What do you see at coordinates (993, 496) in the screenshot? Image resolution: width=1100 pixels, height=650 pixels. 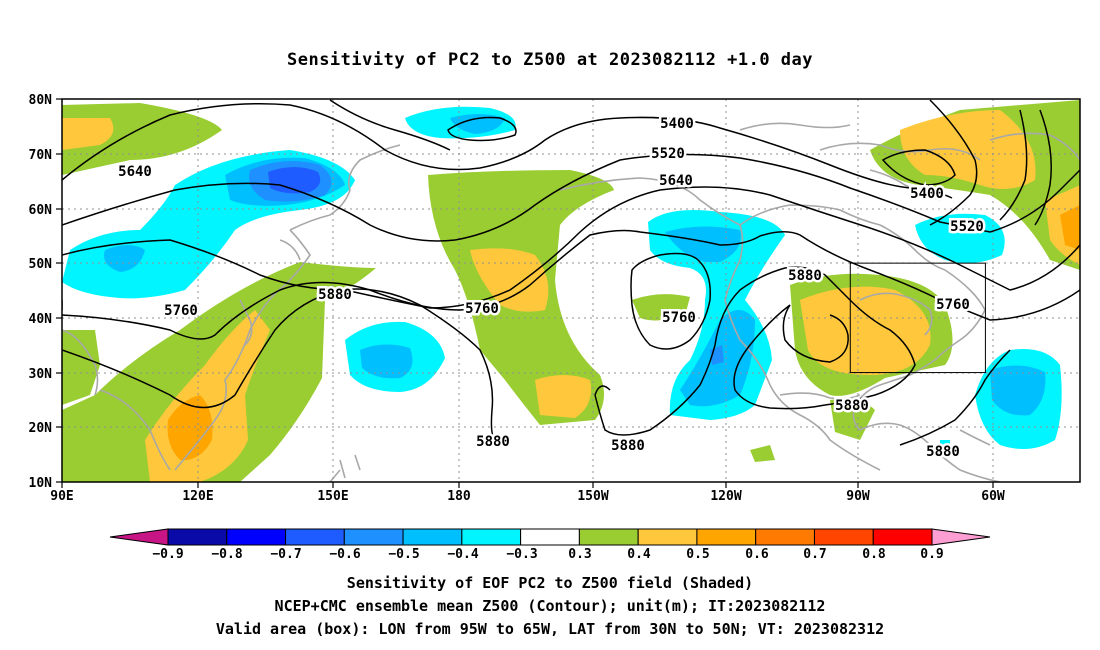 I see `lon-label: 60W` at bounding box center [993, 496].